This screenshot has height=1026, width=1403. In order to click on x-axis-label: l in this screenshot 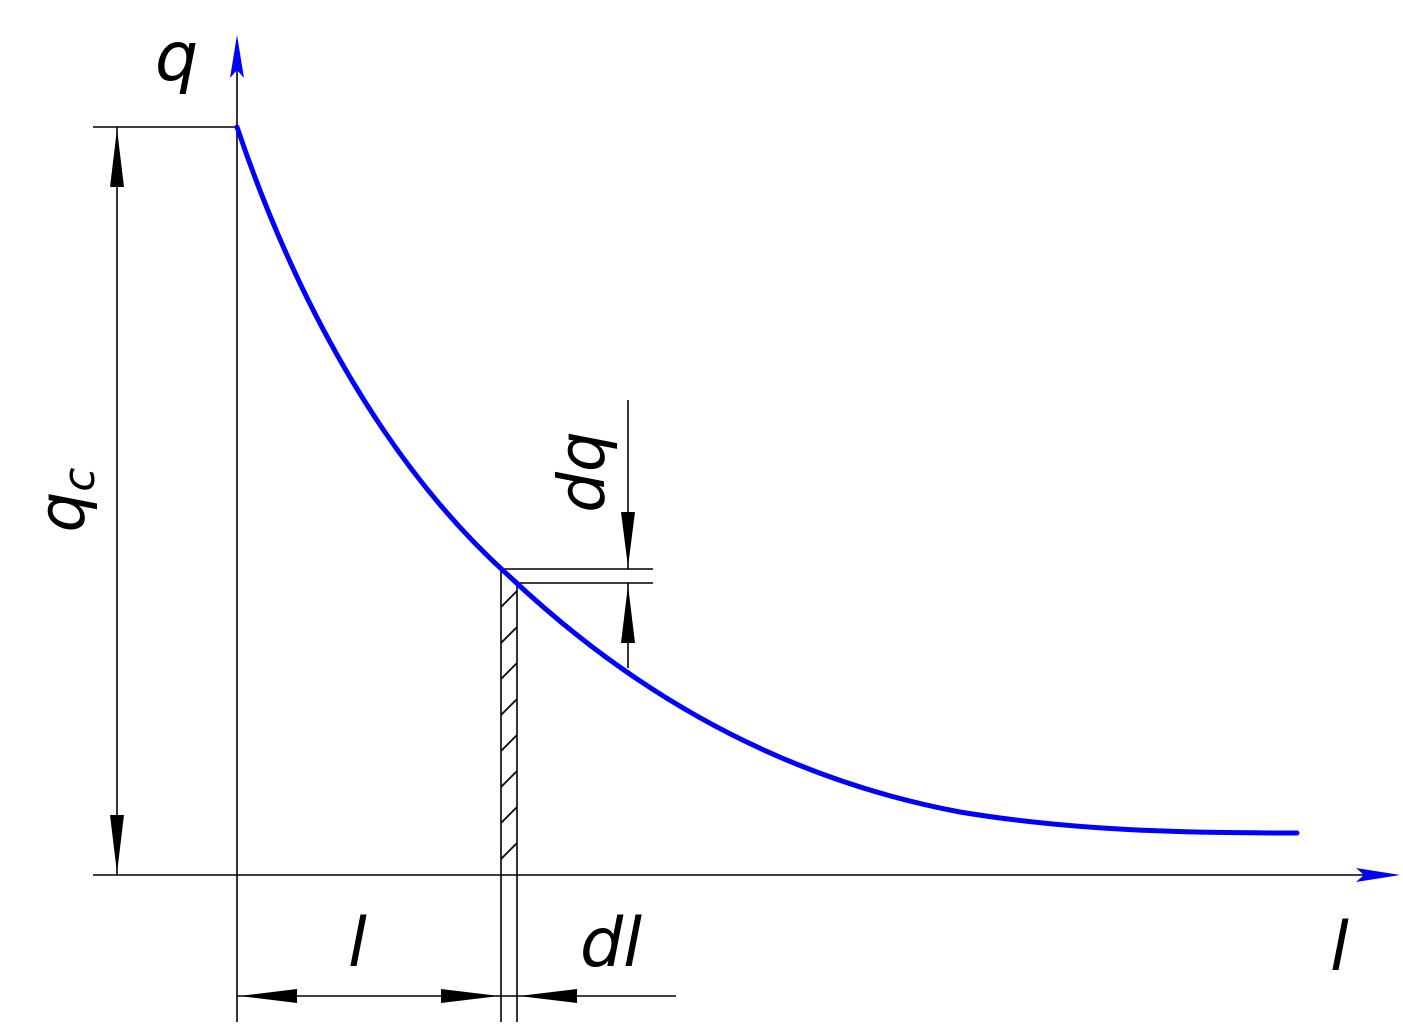, I will do `click(1339, 947)`.